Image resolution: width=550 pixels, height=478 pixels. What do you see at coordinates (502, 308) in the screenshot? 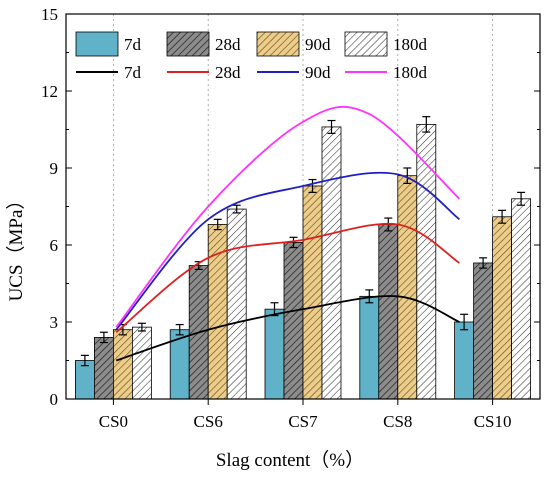
I see `bar-90d-CS10` at bounding box center [502, 308].